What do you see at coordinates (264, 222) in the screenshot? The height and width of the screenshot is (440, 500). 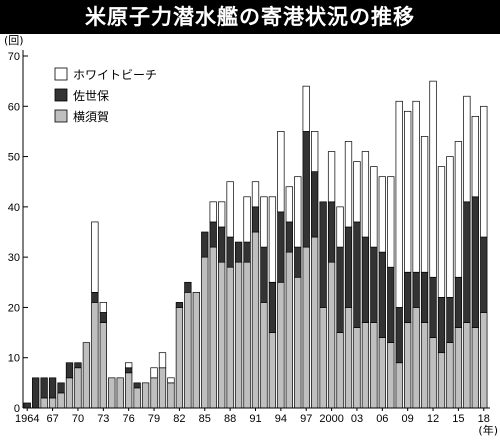 I see `bar-segment-1992-s2` at bounding box center [264, 222].